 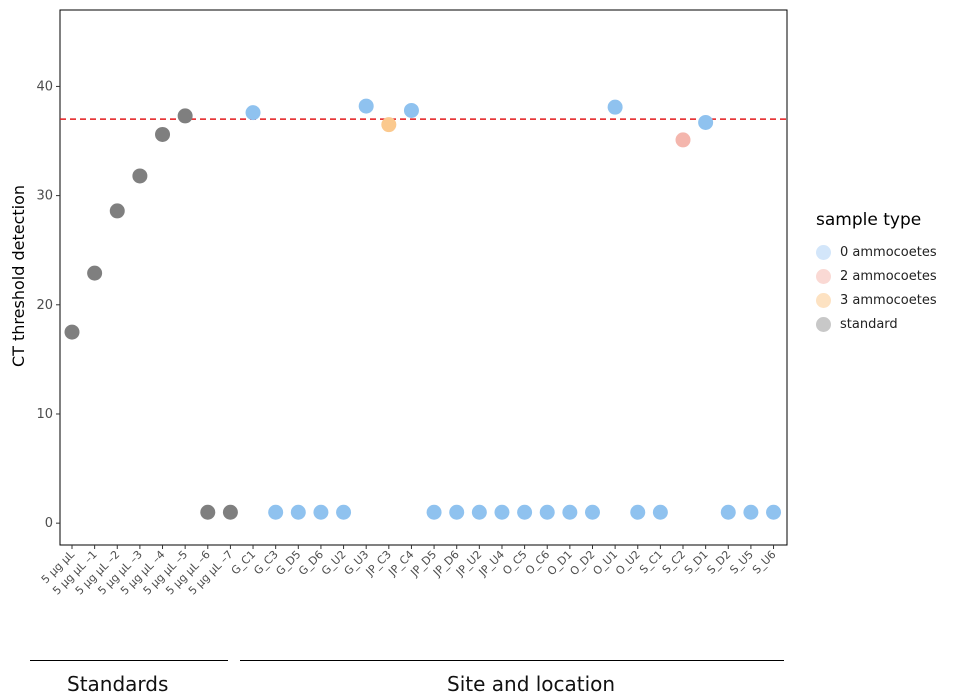 I want to click on y-tick-label: 10, so click(x=44, y=414).